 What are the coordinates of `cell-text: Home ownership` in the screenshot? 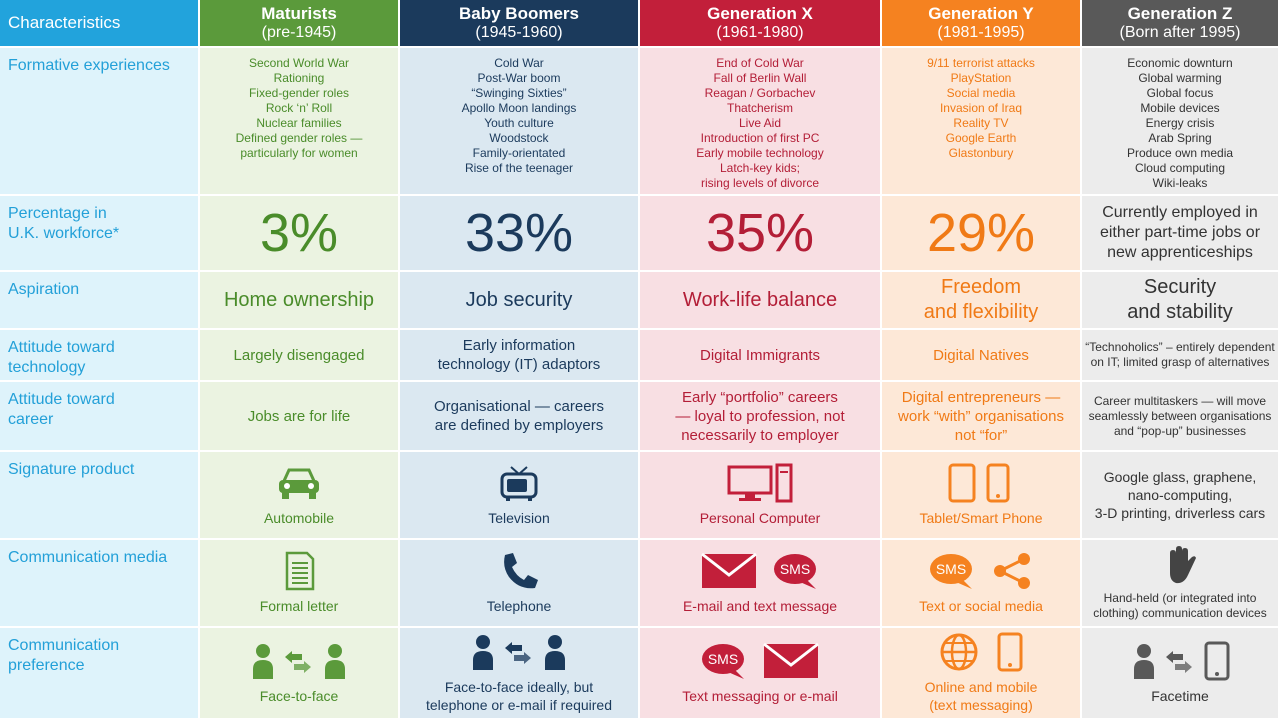 It's located at (299, 299).